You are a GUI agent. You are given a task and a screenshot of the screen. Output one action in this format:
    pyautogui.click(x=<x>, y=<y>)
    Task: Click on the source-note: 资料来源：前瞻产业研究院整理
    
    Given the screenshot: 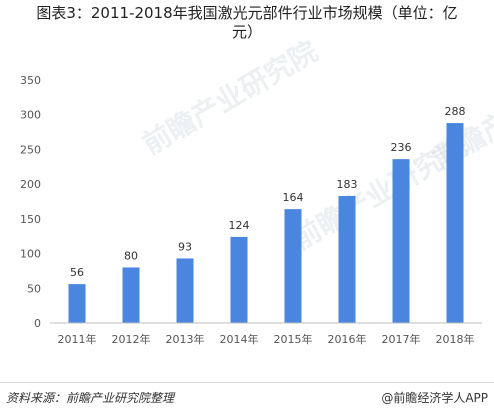 What is the action you would take?
    pyautogui.click(x=90, y=398)
    